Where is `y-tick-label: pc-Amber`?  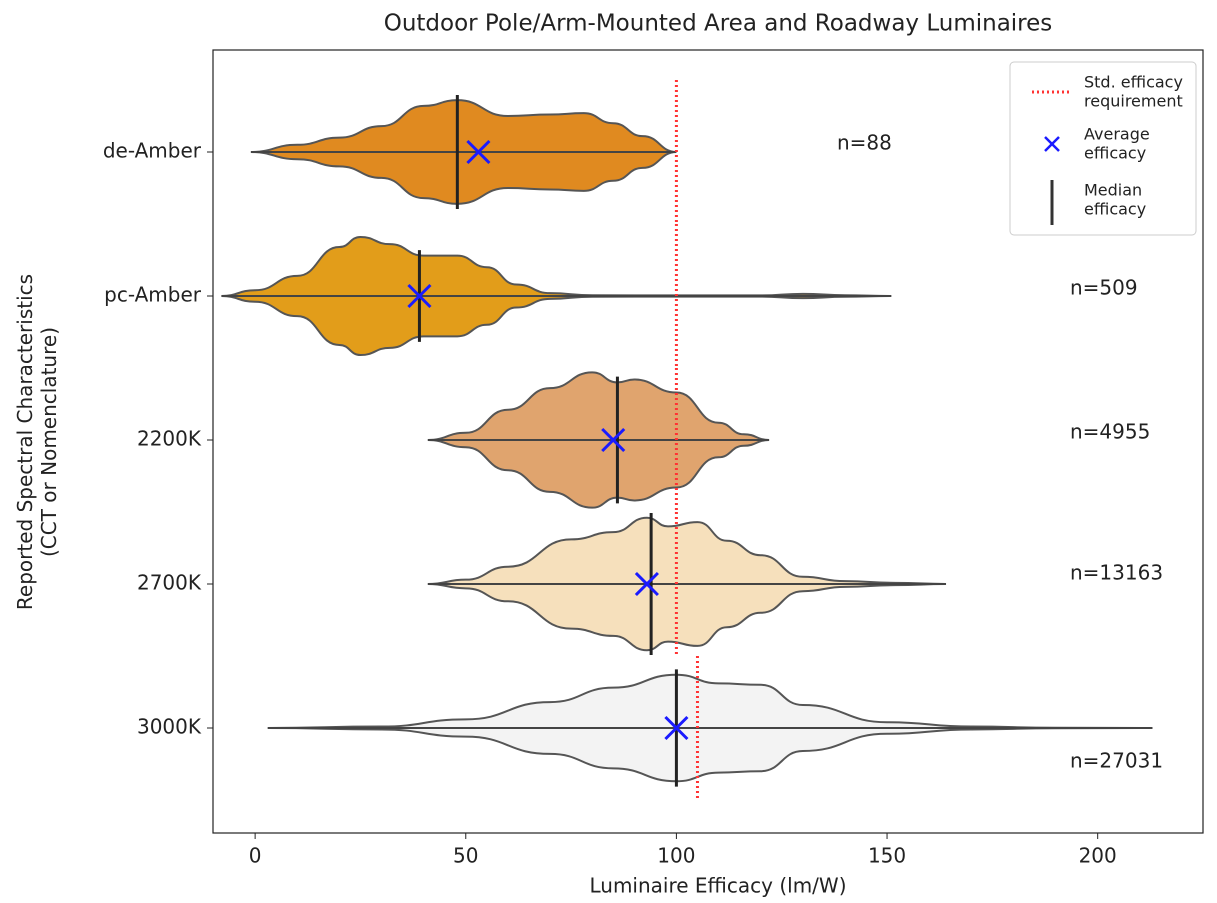 y-tick-label: pc-Amber is located at coordinates (153, 295).